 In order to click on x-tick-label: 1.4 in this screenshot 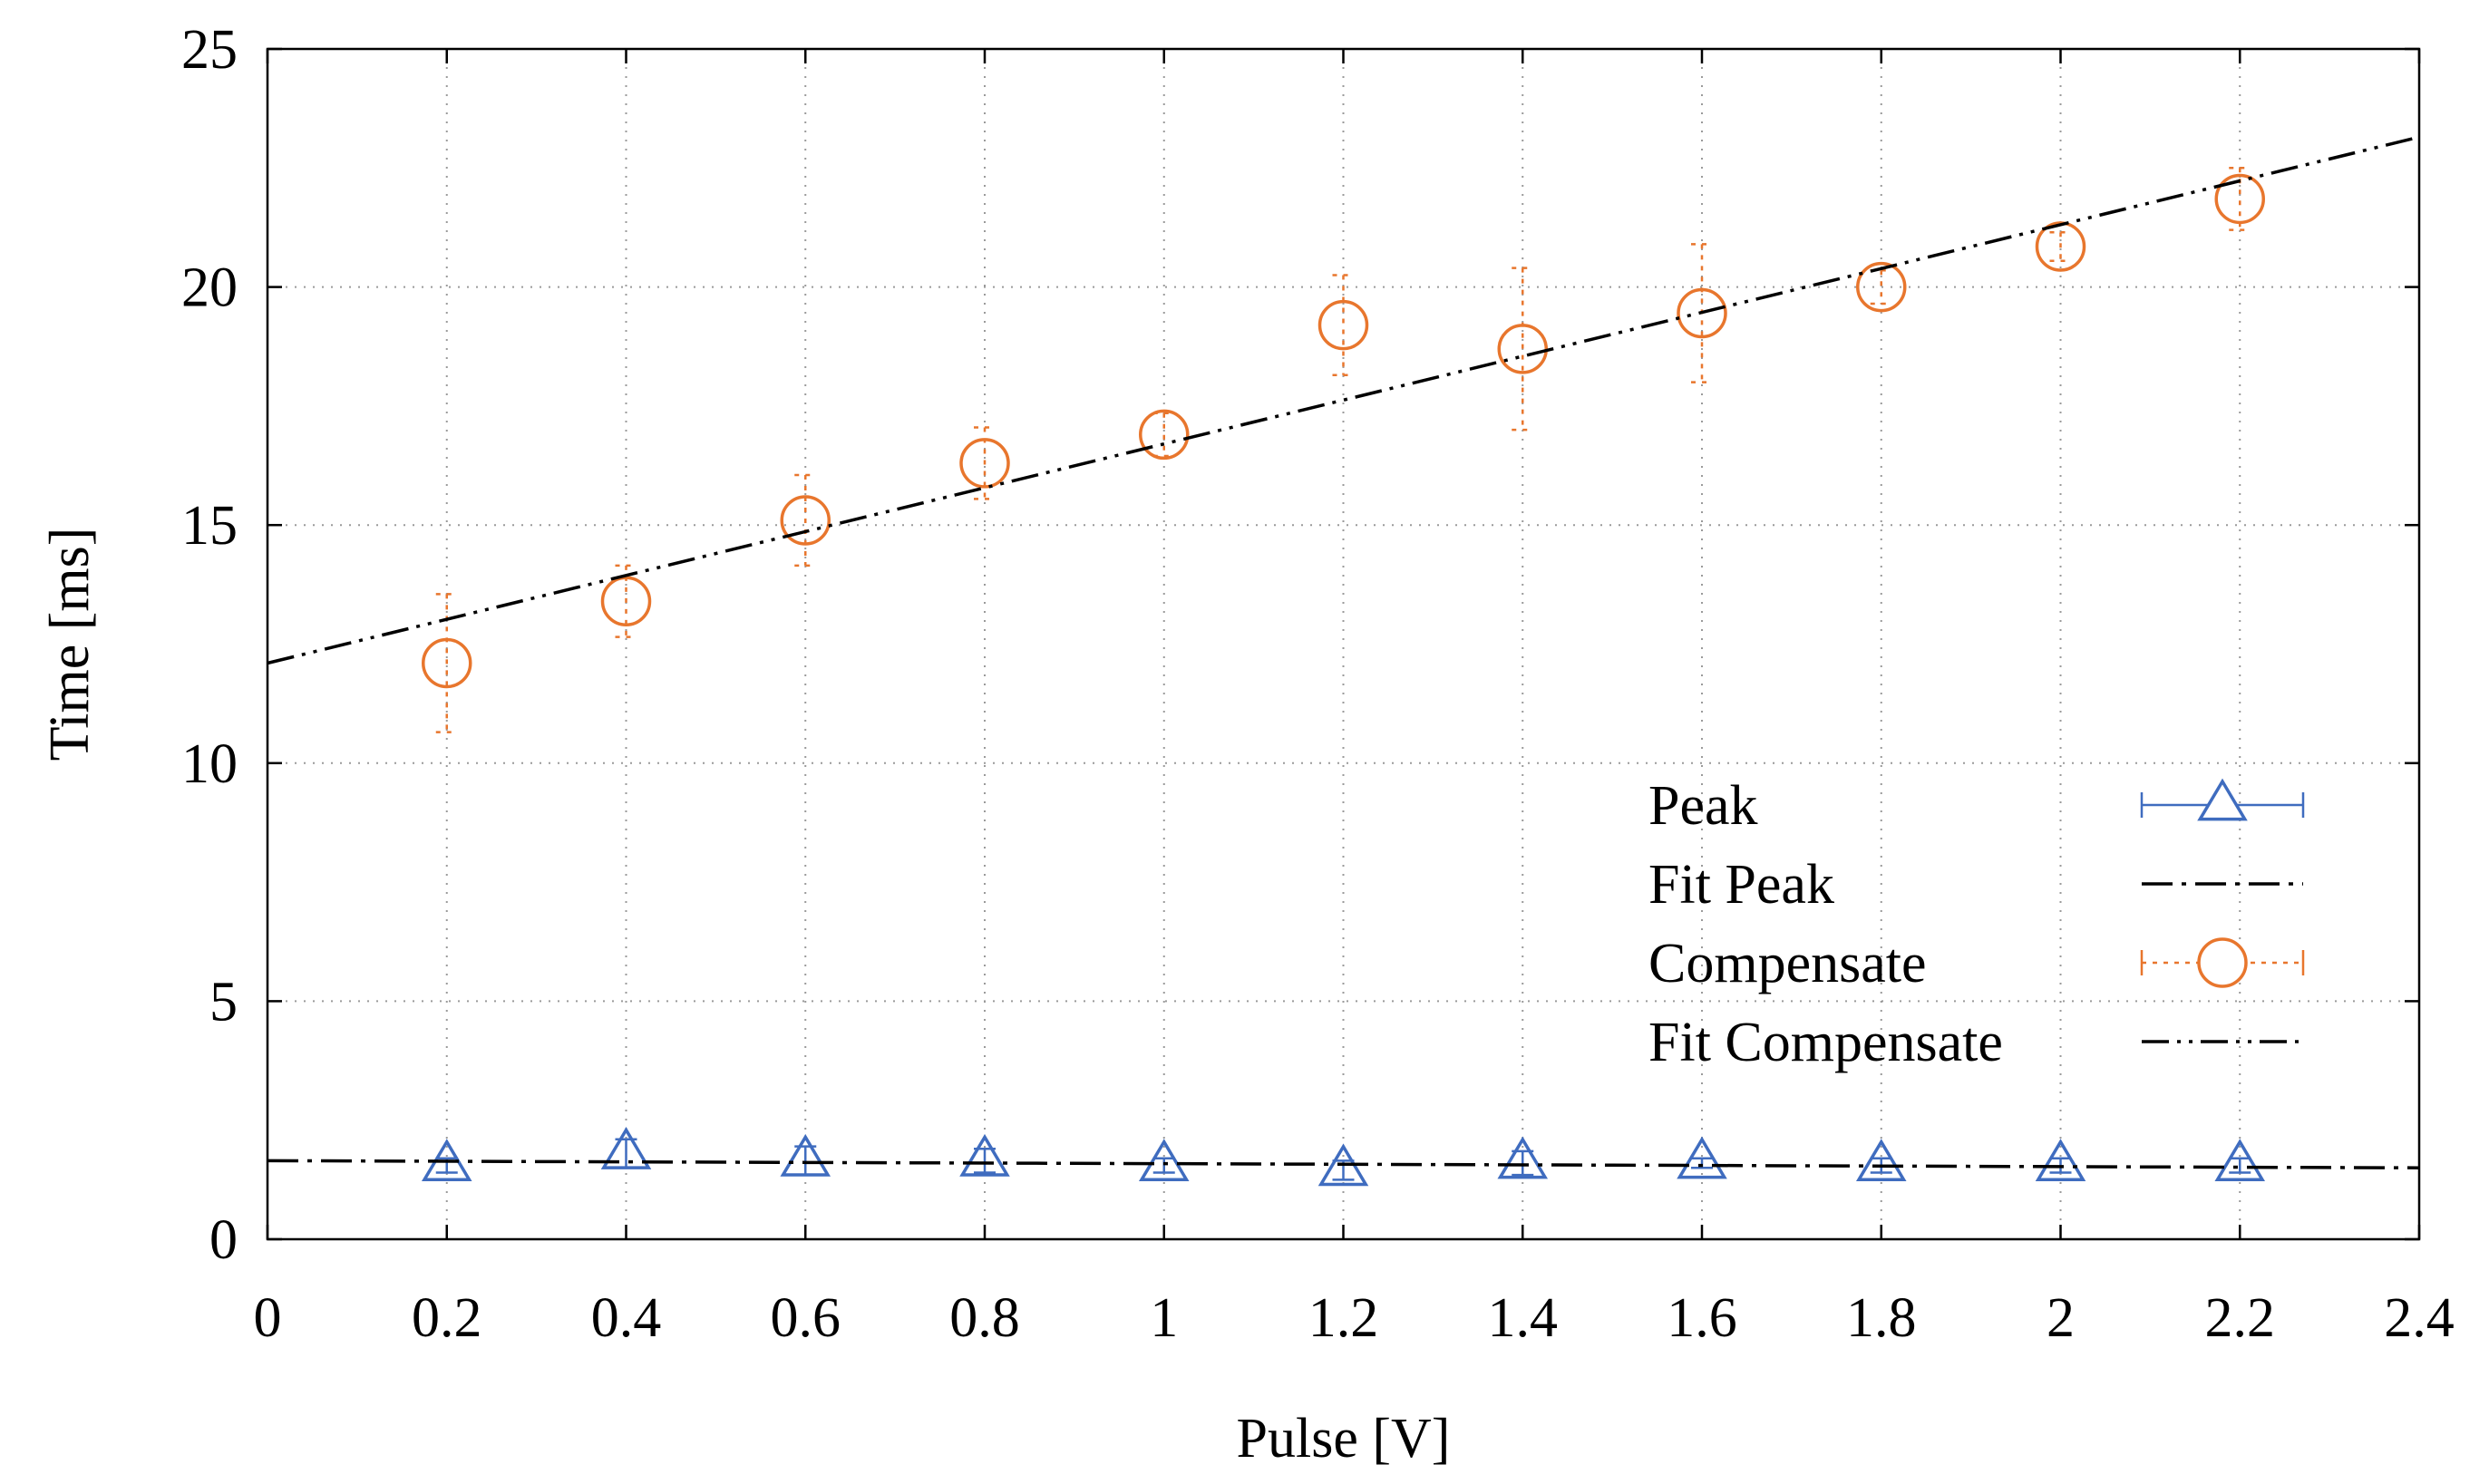, I will do `click(1523, 1318)`.